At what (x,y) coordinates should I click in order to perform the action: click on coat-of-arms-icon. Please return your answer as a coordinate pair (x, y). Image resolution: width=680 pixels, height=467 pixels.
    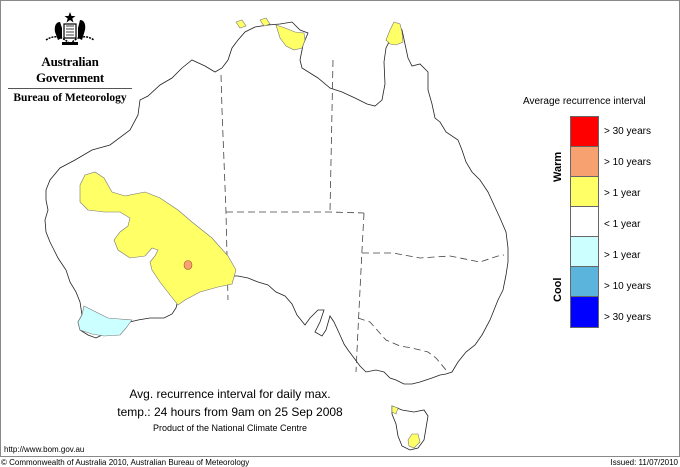
    Looking at the image, I should click on (70, 29).